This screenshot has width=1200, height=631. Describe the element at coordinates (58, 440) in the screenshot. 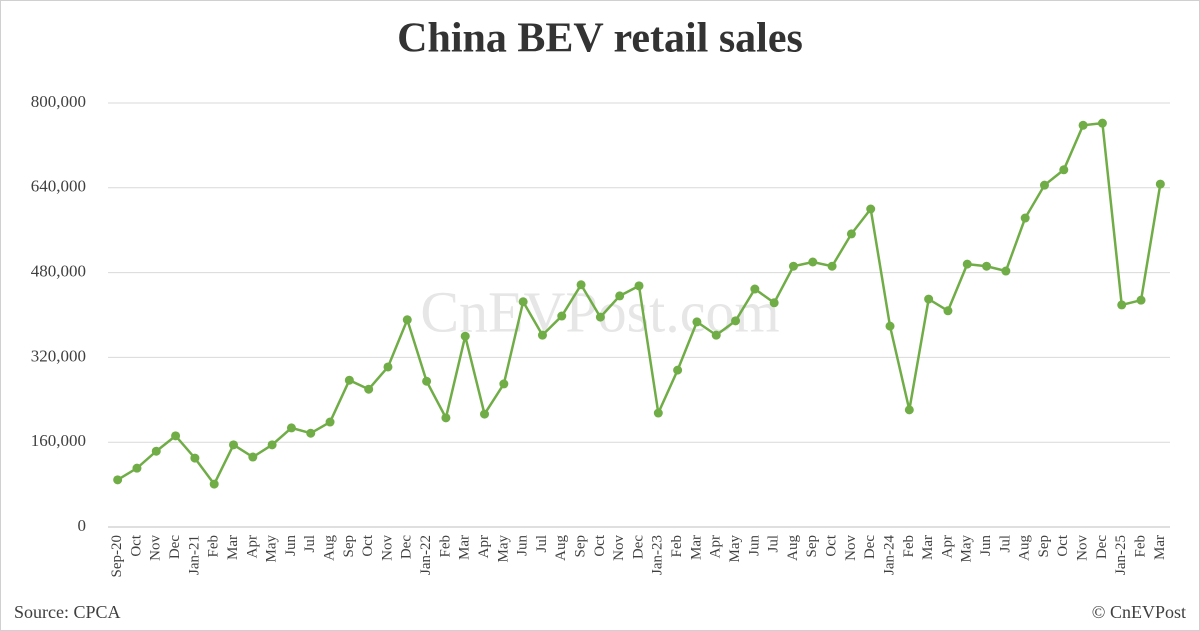

I see `y-tick-label: 160,000` at that location.